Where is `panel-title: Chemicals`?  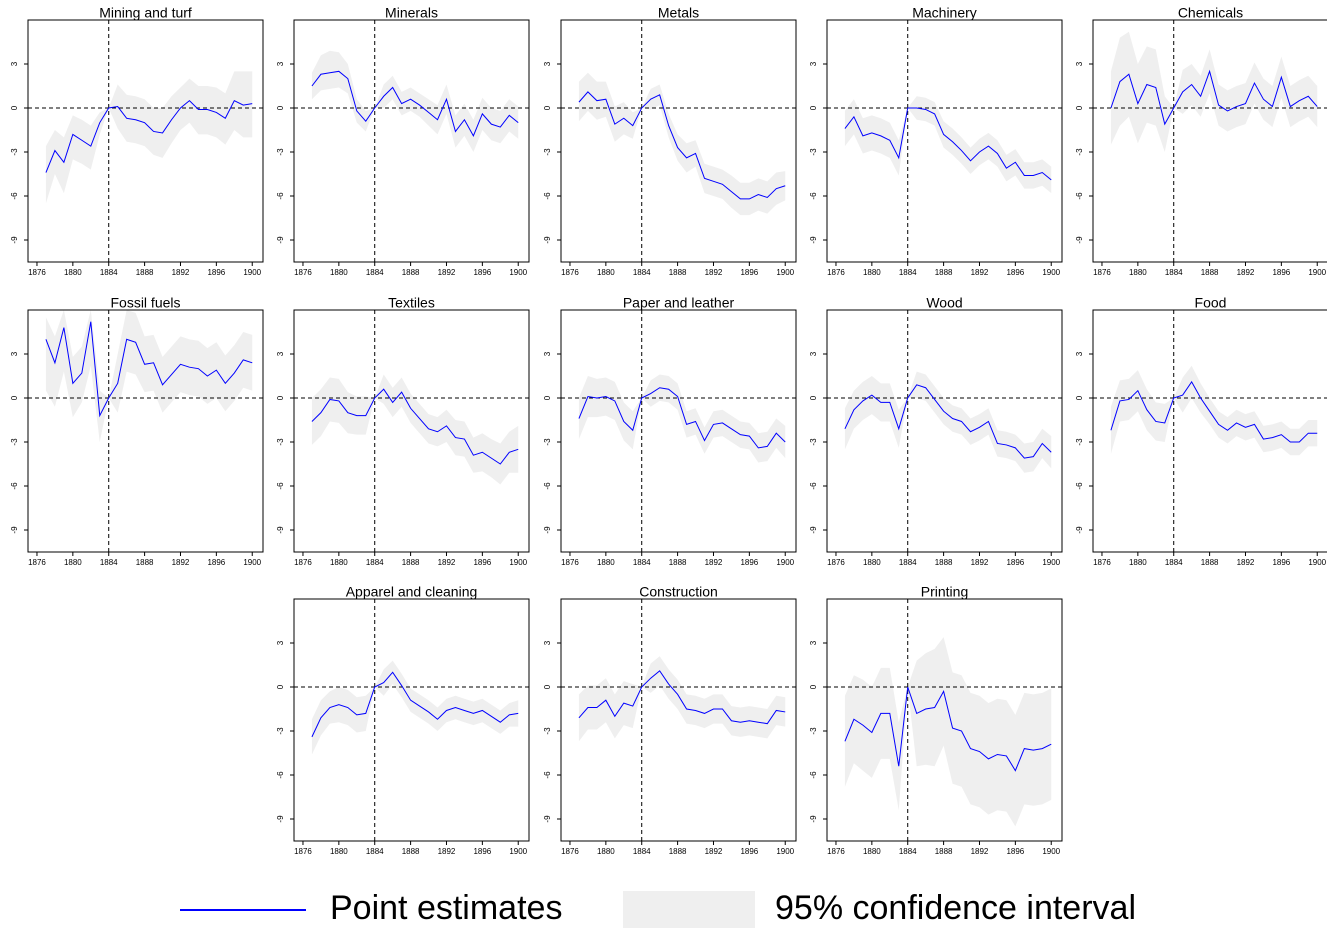
panel-title: Chemicals is located at coordinates (1210, 13).